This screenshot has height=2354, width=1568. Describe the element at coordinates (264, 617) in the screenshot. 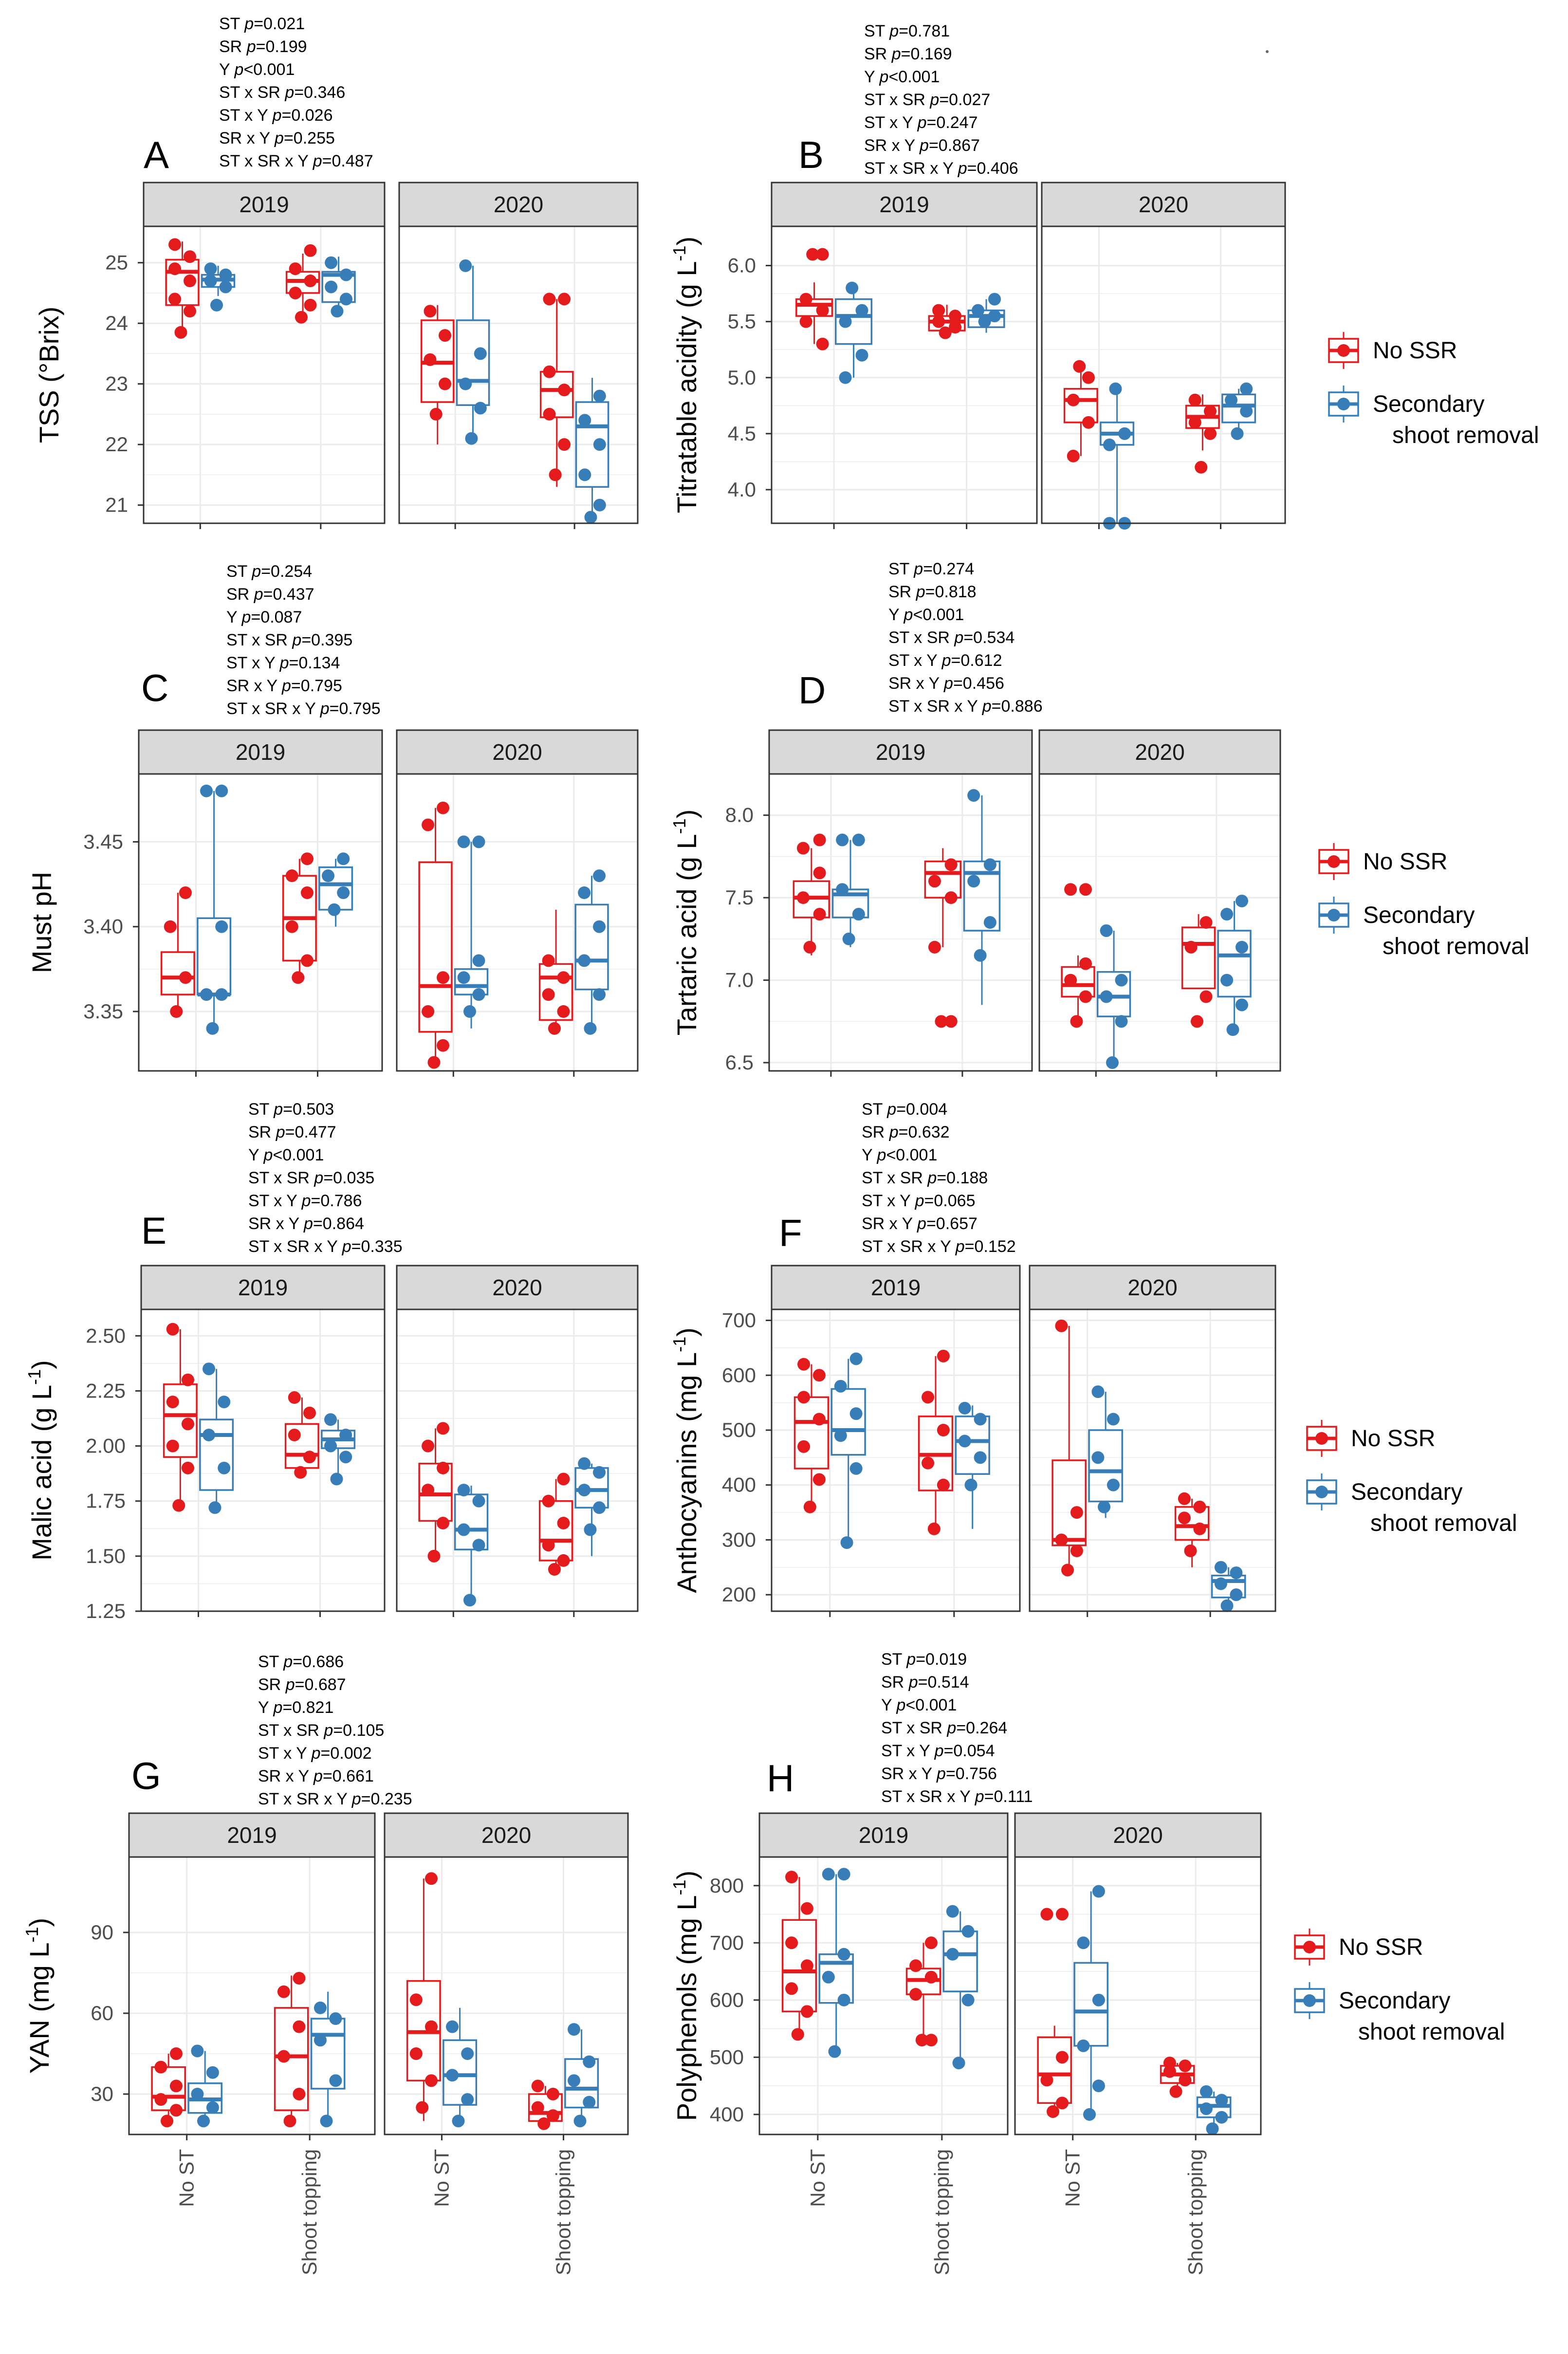

I see `stat-line: Y p=0.087` at that location.